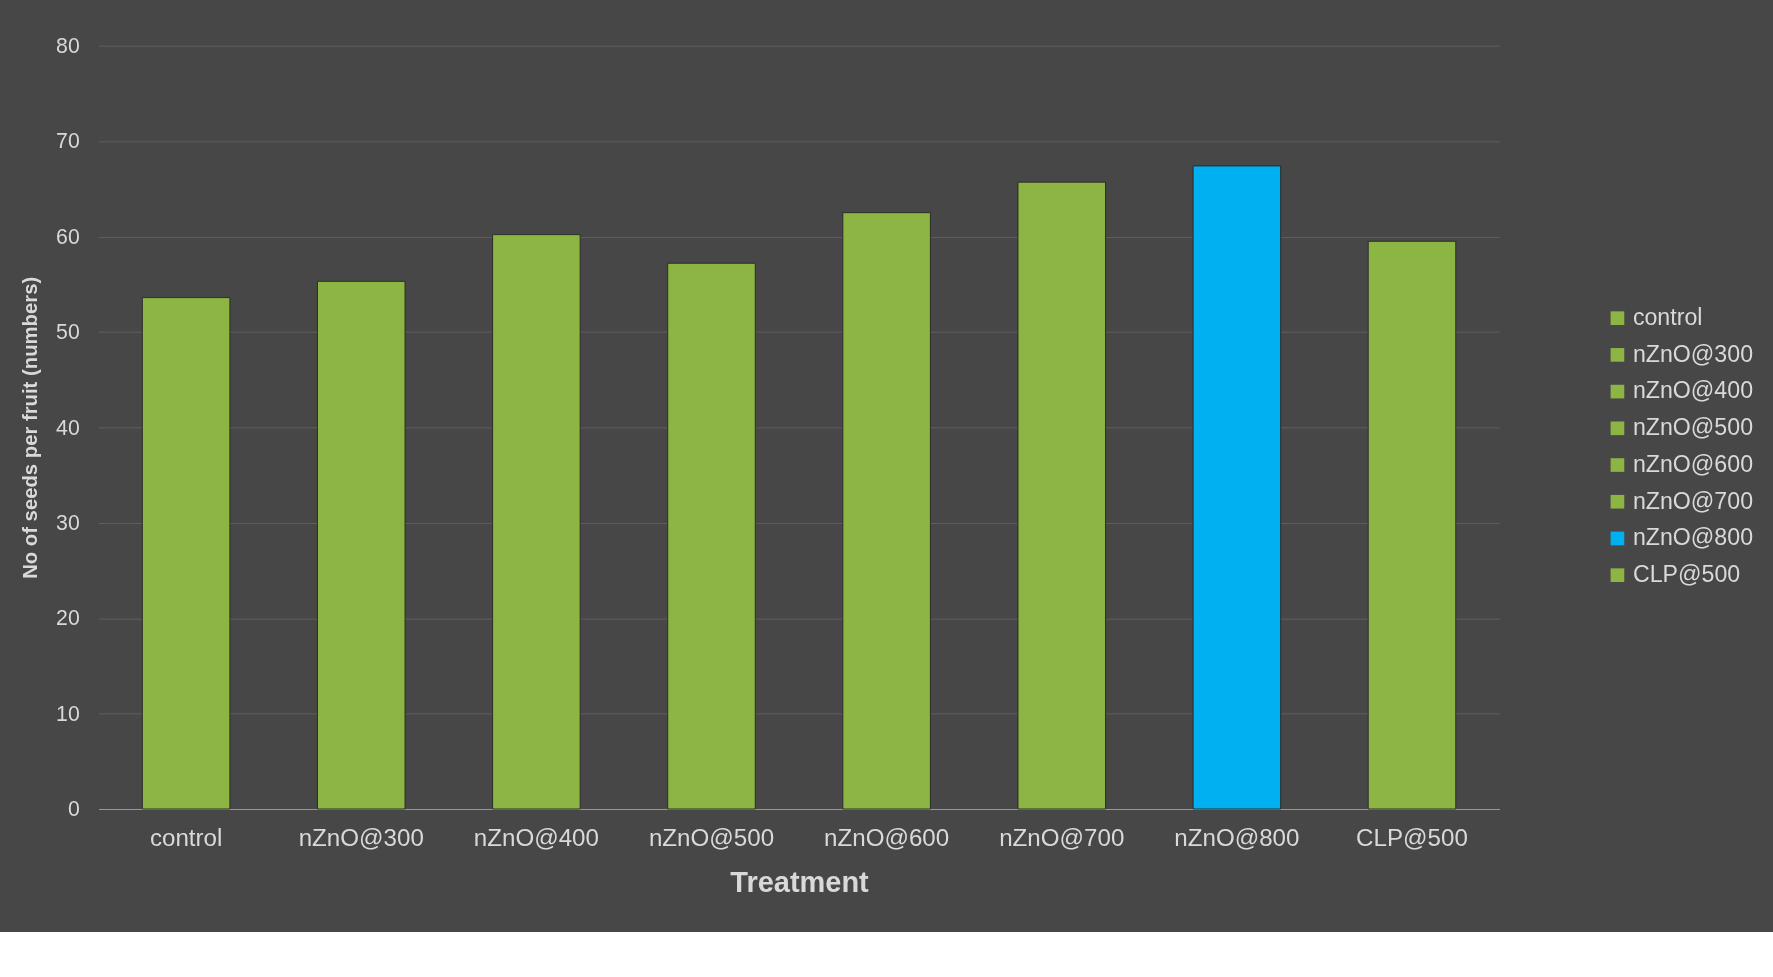  I want to click on y-tick-label: 10, so click(68, 713).